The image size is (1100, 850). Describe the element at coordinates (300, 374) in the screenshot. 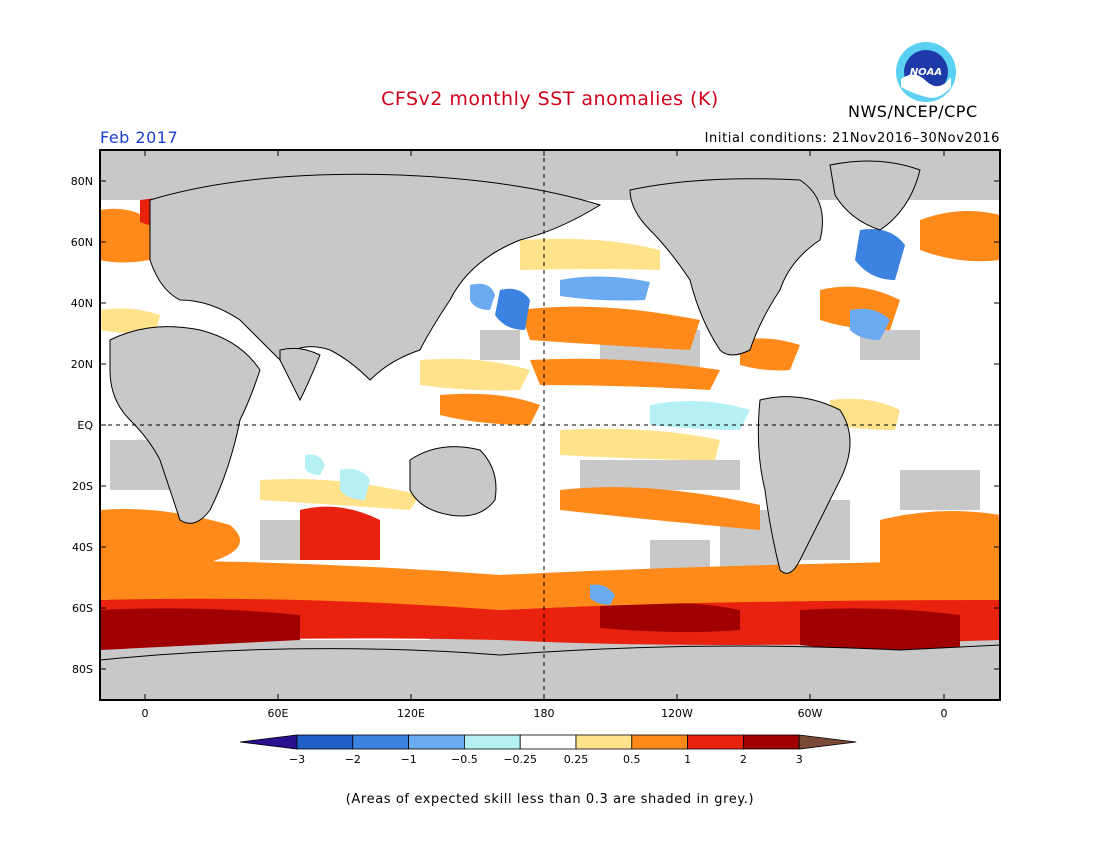

I see `india-land` at that location.